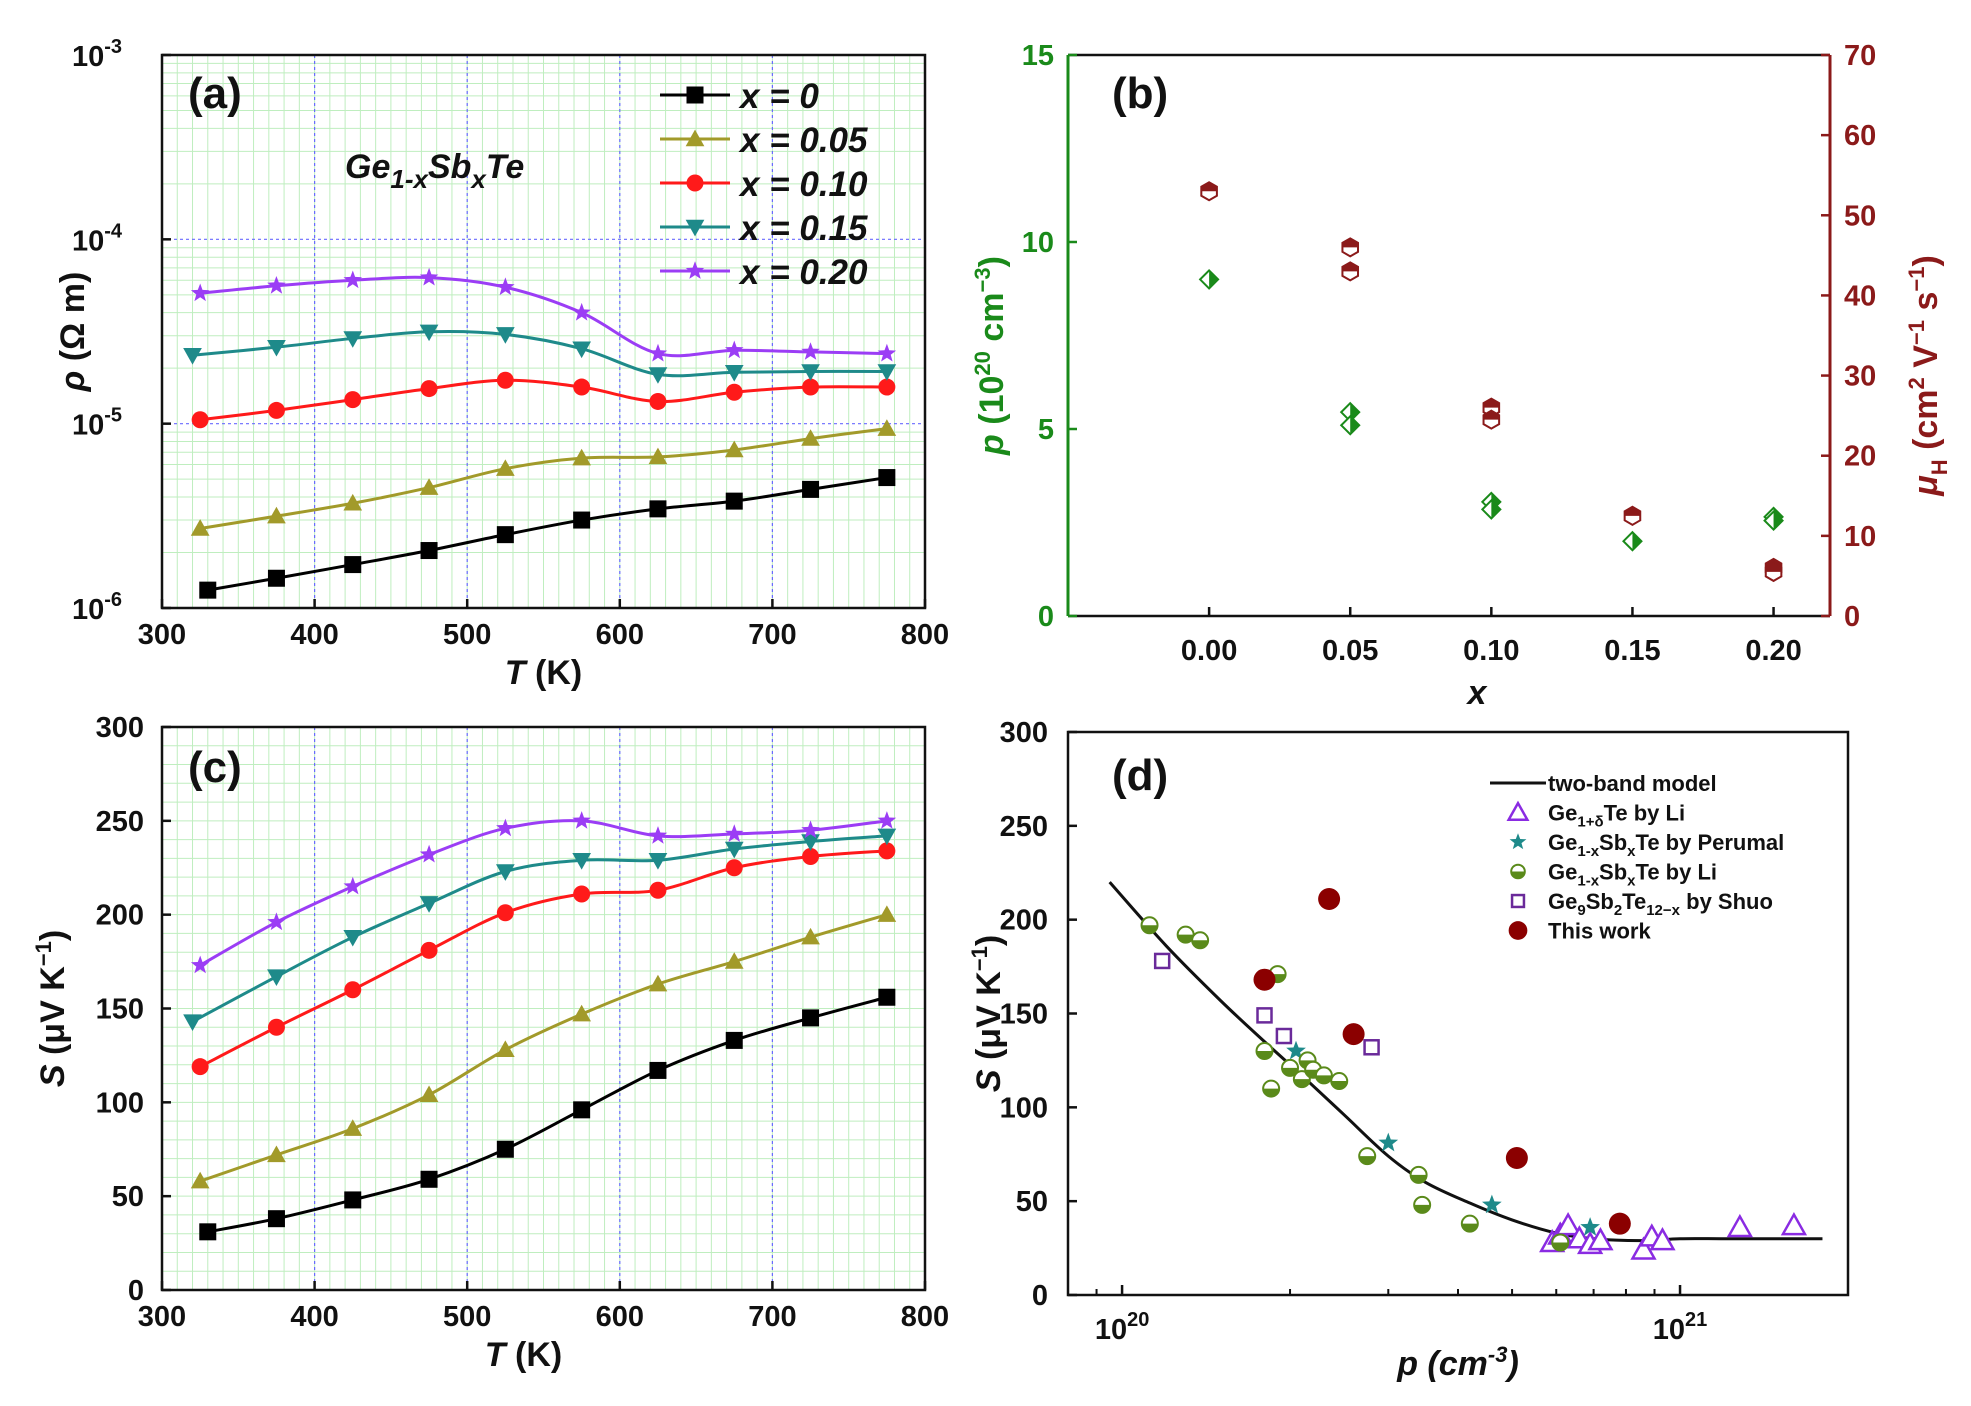  What do you see at coordinates (97, 607) in the screenshot?
I see `y-tick-label: 10-6` at bounding box center [97, 607].